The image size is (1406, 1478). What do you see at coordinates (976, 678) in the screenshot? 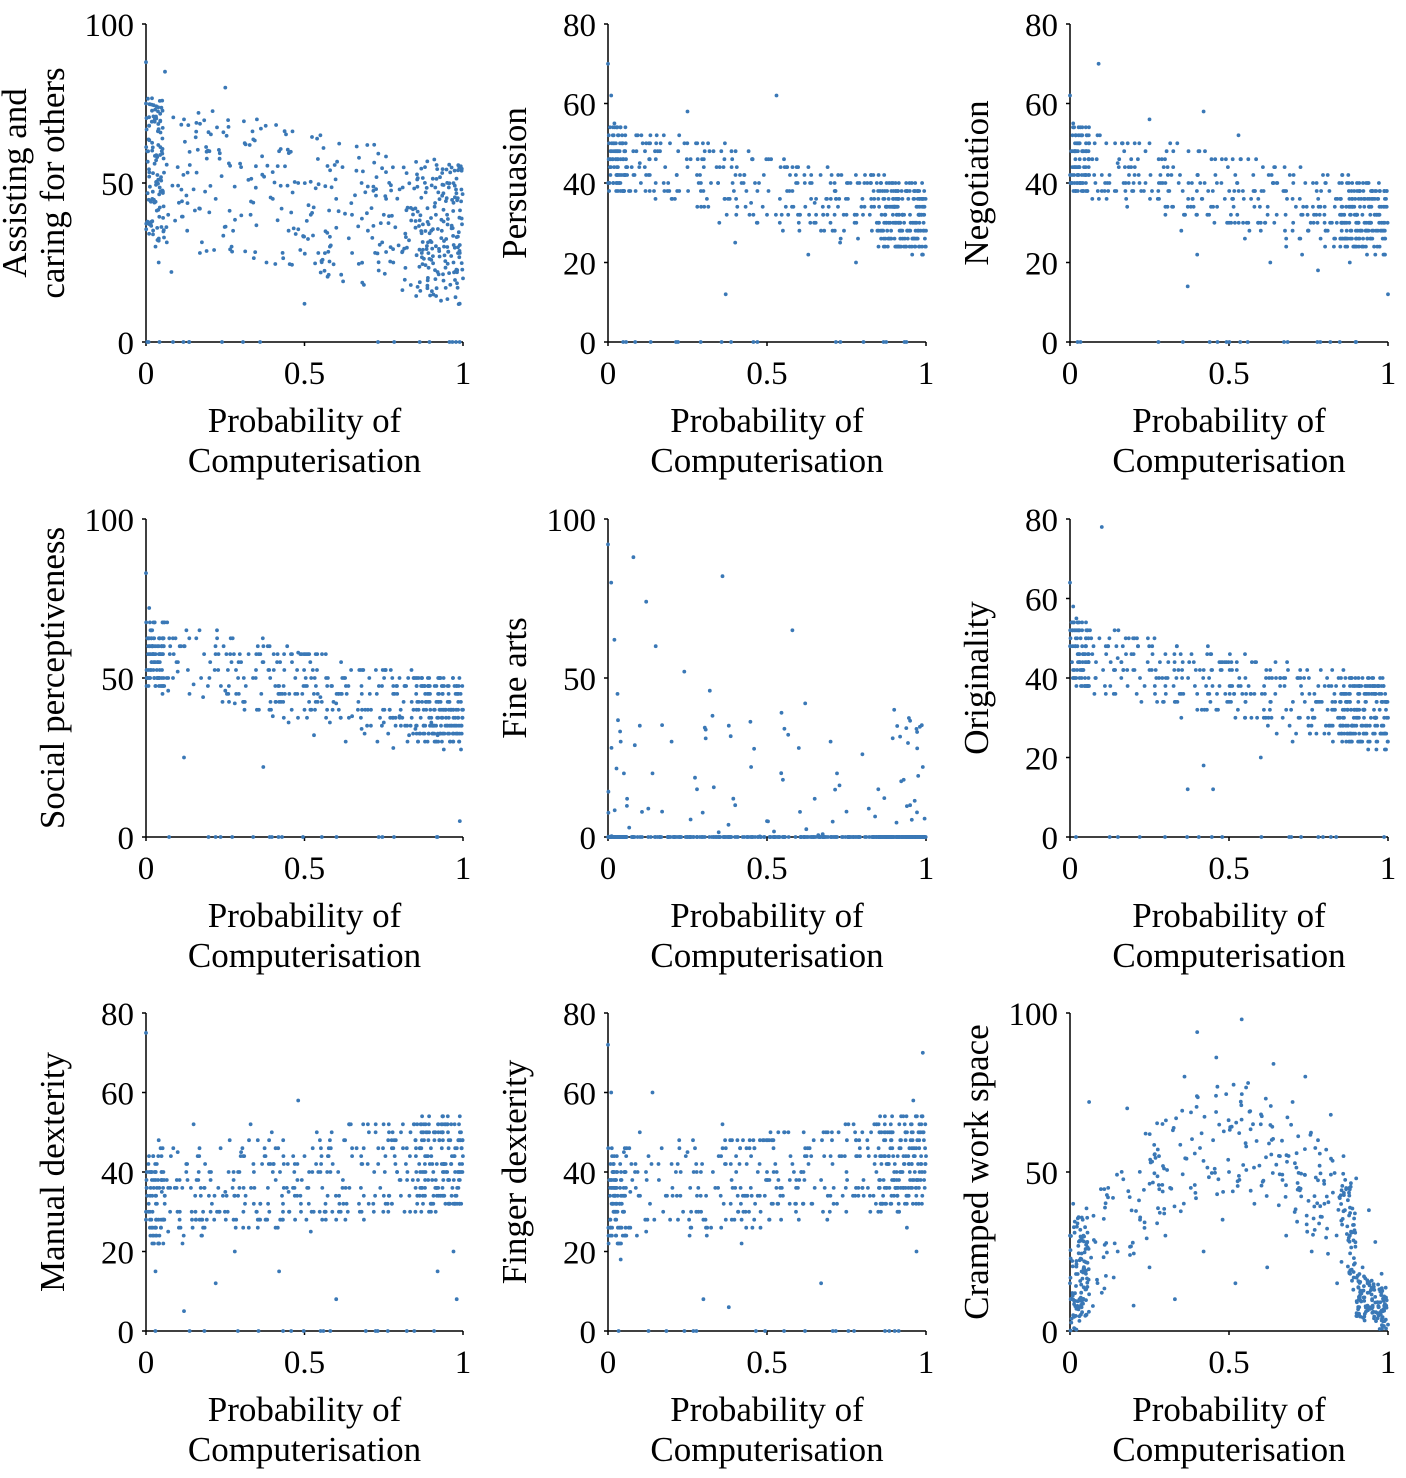
I see `y-axis-title-line: Originality` at bounding box center [976, 678].